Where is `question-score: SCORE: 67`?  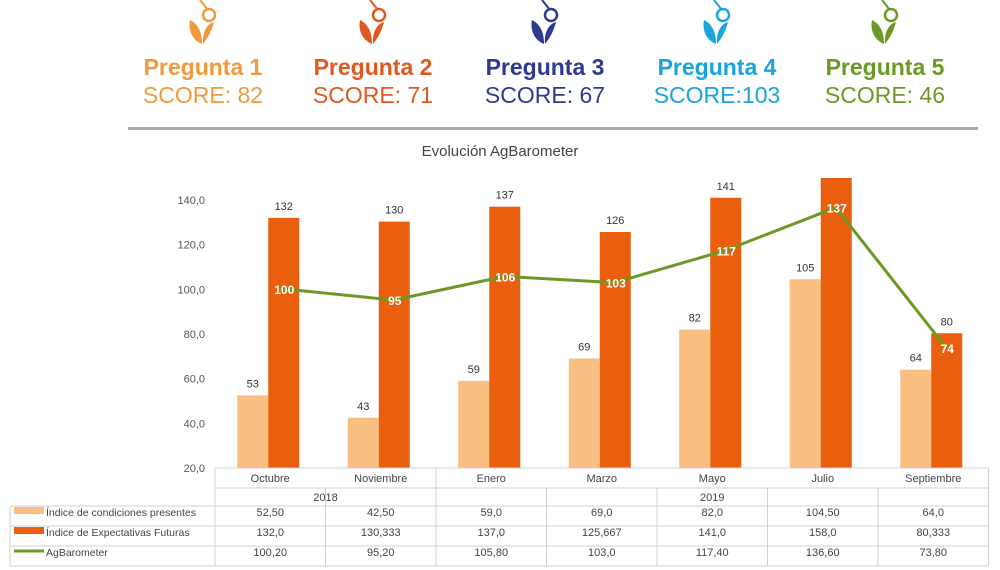 question-score: SCORE: 67 is located at coordinates (545, 95).